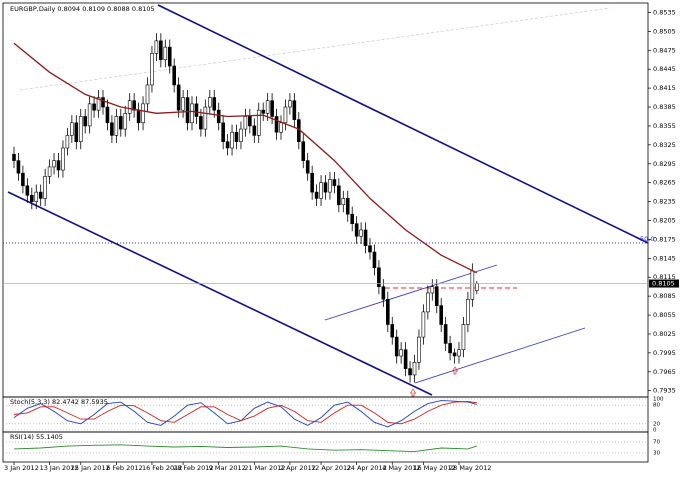 This screenshot has width=686, height=479. What do you see at coordinates (656, 424) in the screenshot?
I see `indicator-tick-label: 20` at bounding box center [656, 424].